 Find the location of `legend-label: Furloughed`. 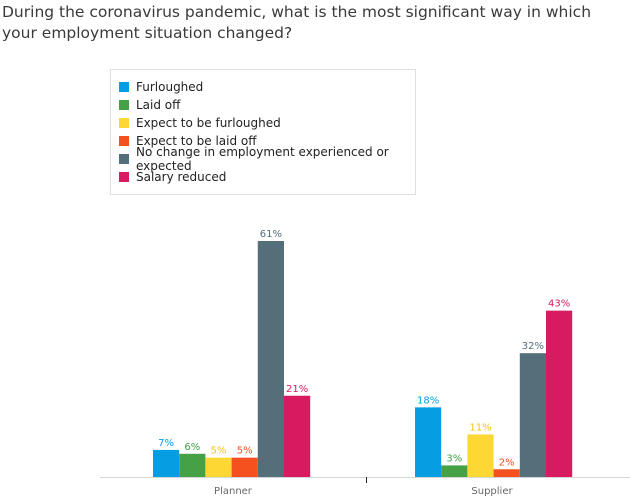

legend-label: Furloughed is located at coordinates (170, 87).